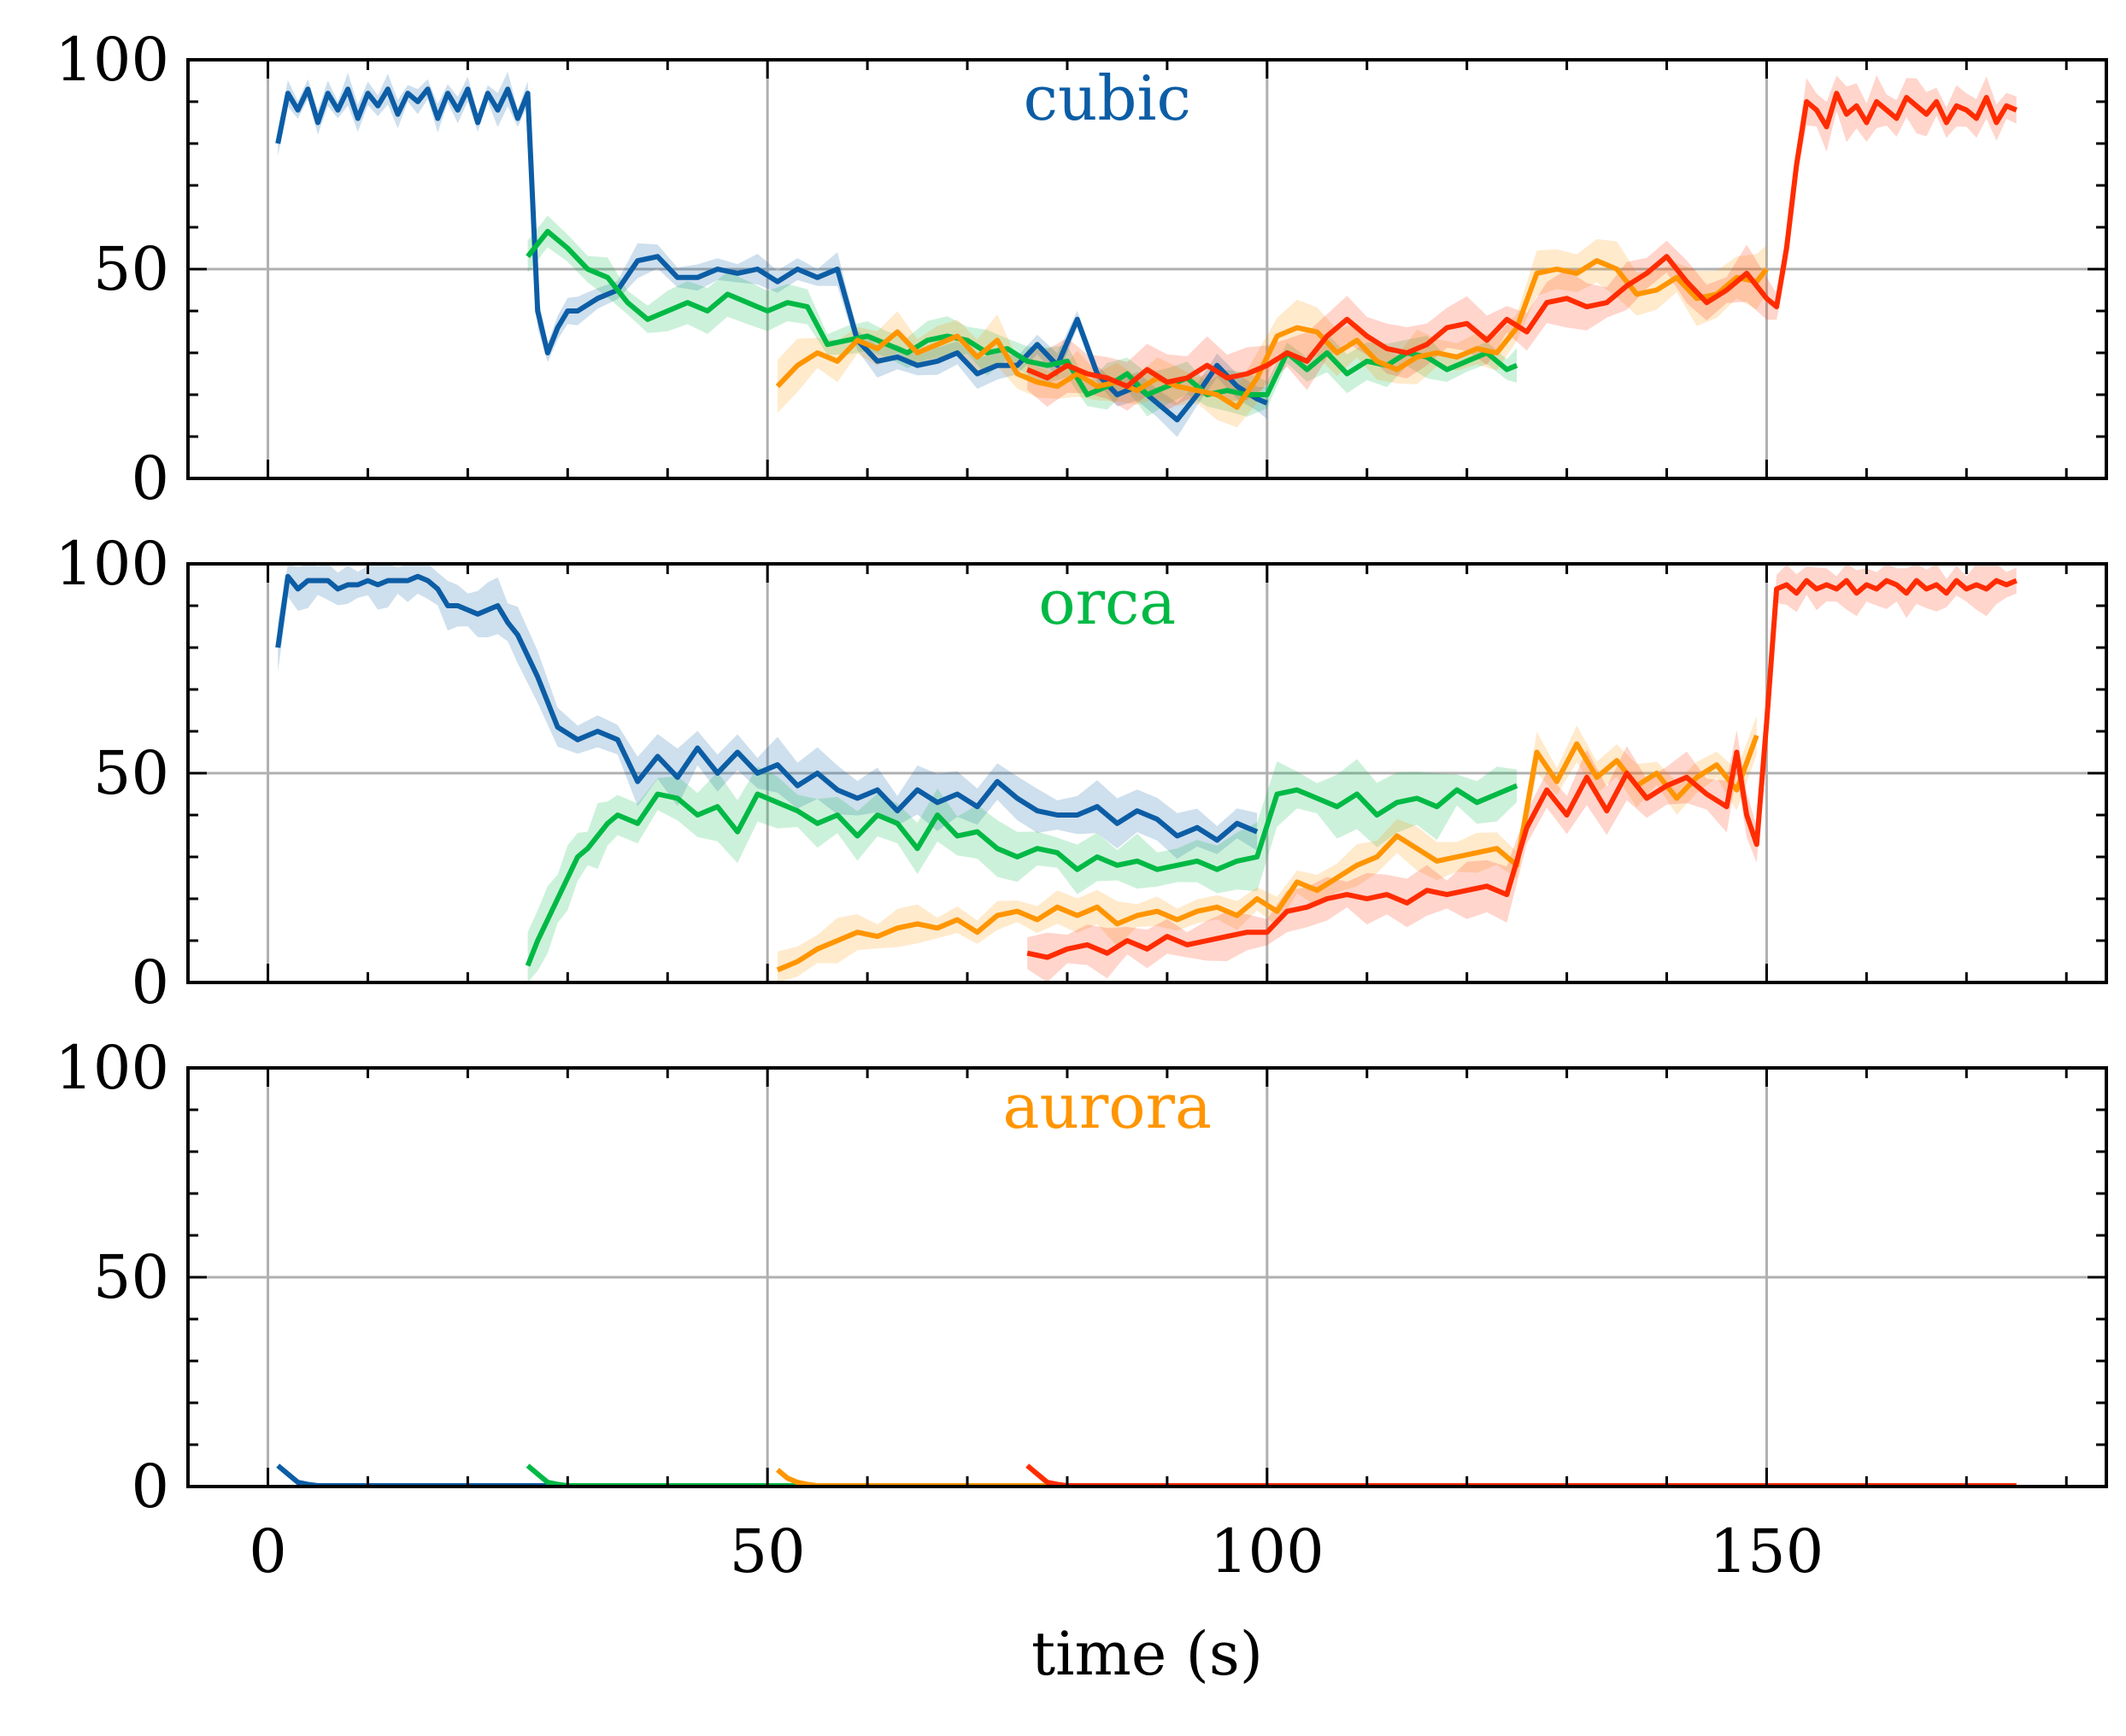 This screenshot has width=2126, height=1736. Describe the element at coordinates (1767, 1551) in the screenshot. I see `x-tick-label-150: 150` at that location.